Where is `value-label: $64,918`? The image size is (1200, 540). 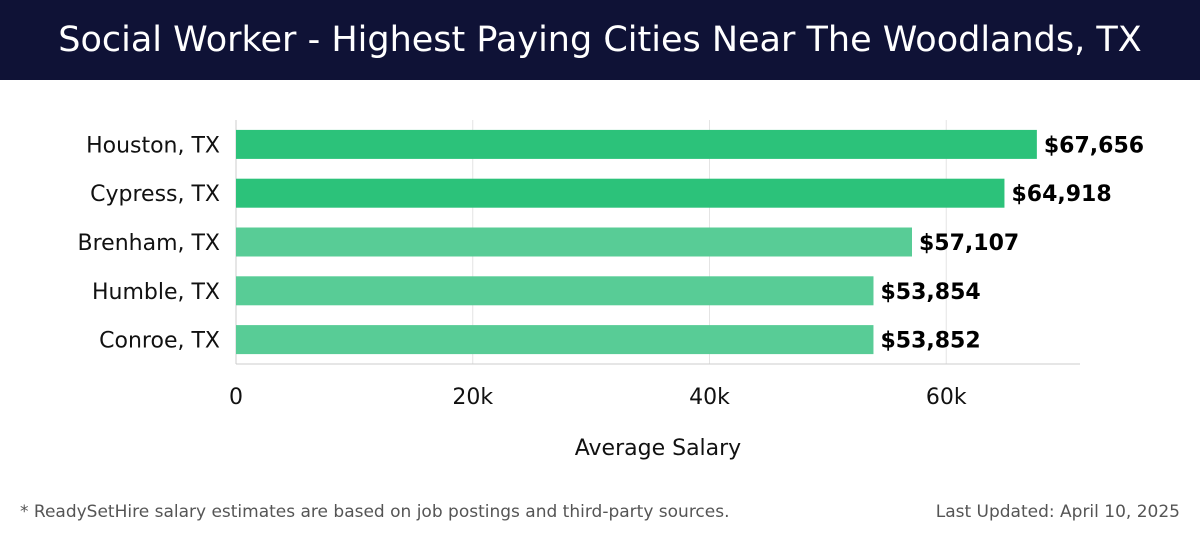
value-label: $64,918 is located at coordinates (1061, 194).